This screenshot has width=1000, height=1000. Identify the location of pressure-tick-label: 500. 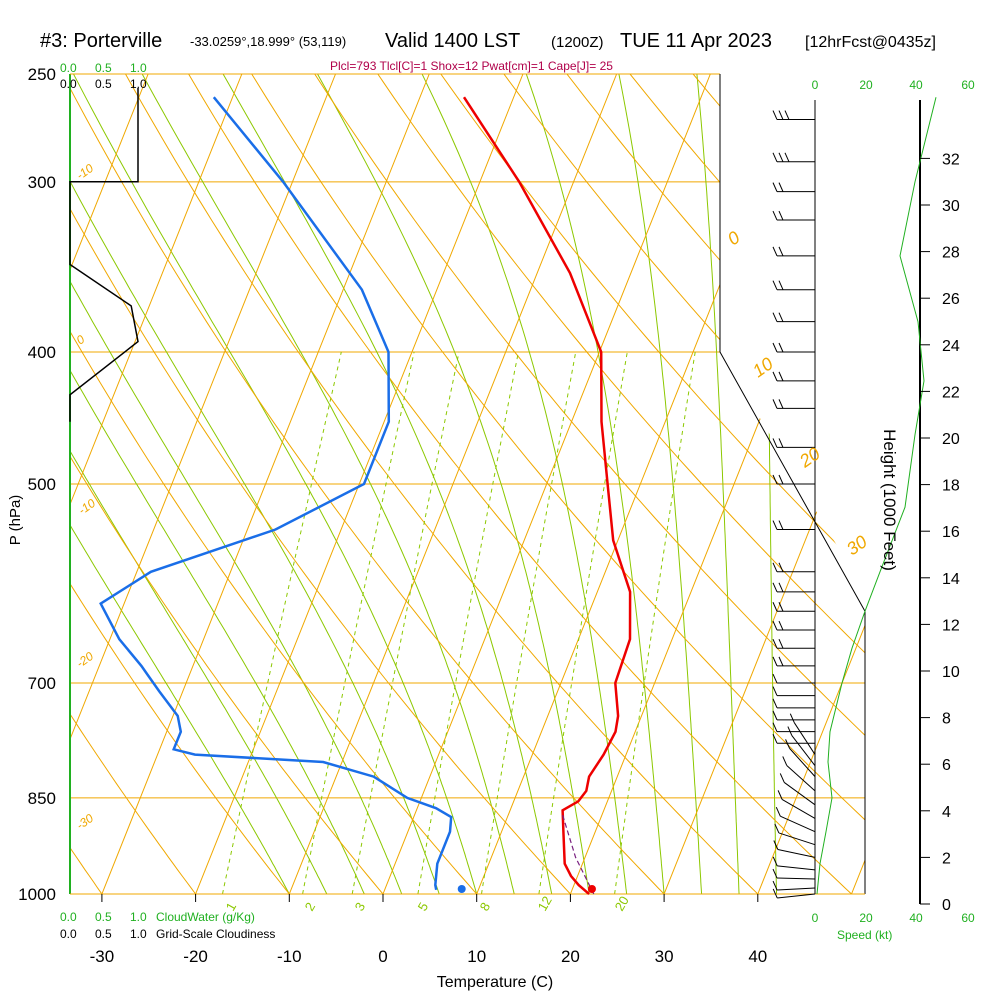
(42, 484).